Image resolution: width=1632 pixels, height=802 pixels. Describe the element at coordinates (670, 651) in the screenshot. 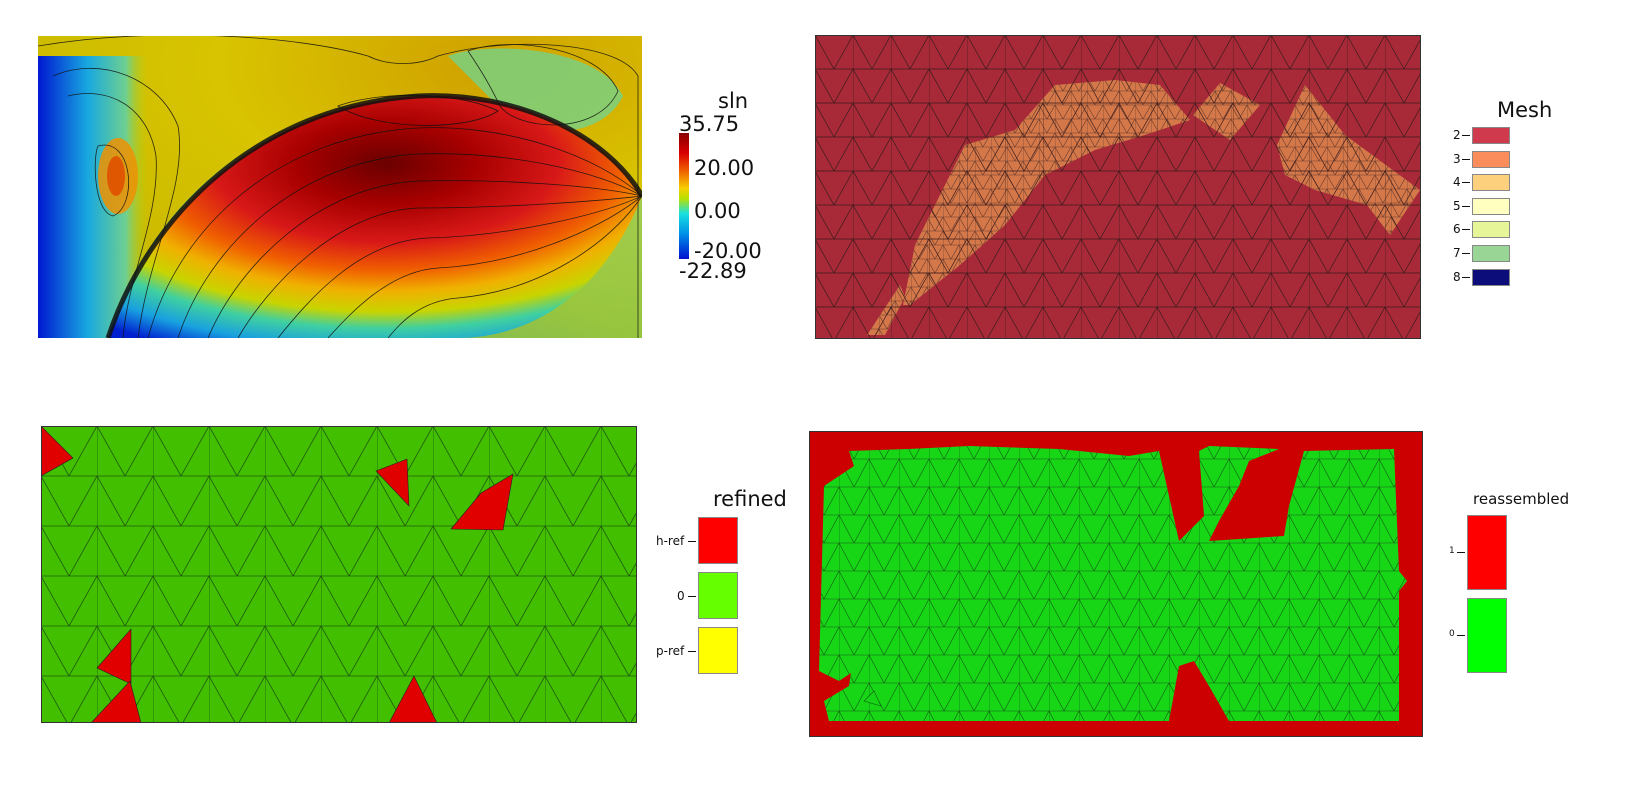

I see `refined-legend-label: p-ref` at that location.